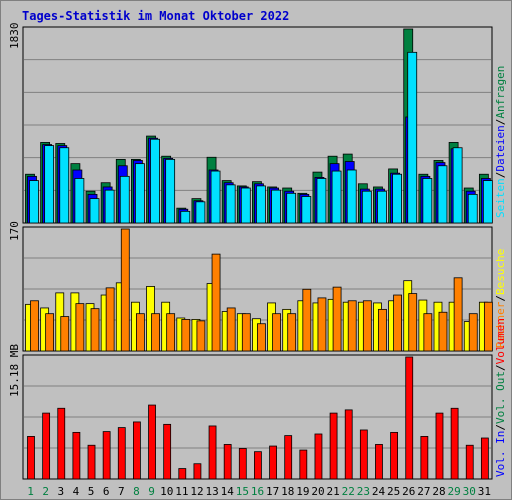  Describe the element at coordinates (348, 491) in the screenshot. I see `day-label: 22` at that location.